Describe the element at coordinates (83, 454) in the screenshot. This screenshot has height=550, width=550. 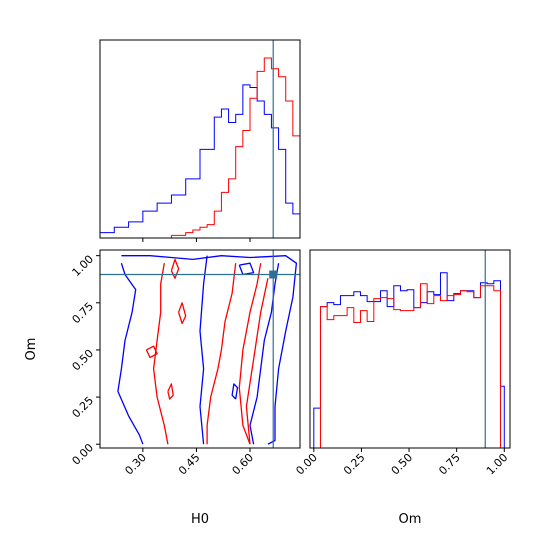
I see `om-yaxis-tick-label-0: 0.00` at that location.